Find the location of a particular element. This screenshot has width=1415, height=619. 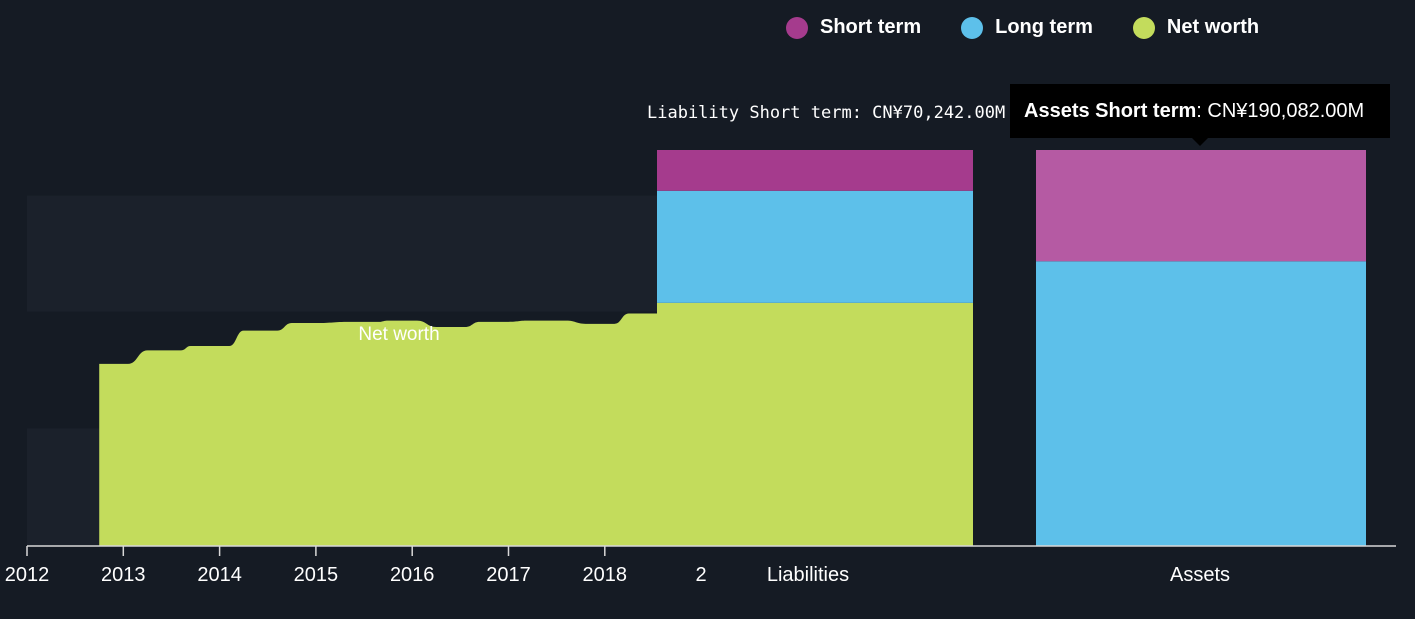

net-worth-area is located at coordinates (378, 429).